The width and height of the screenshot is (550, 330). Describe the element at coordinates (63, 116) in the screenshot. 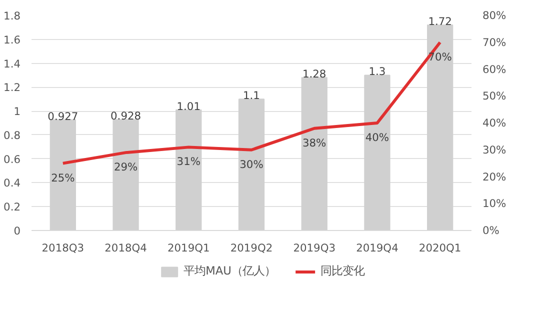

I see `data-label: 0.927` at that location.